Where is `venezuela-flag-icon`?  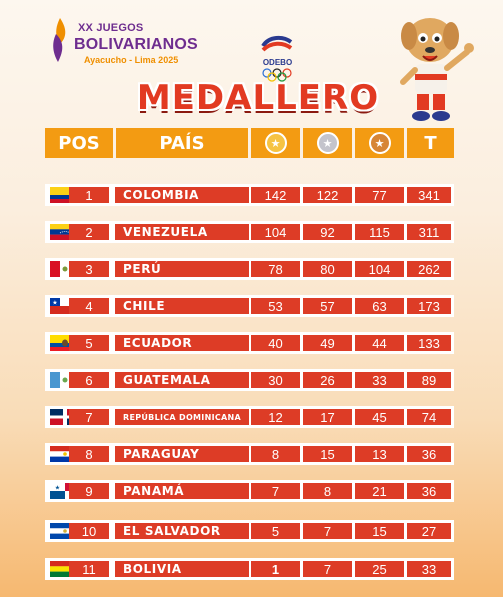 venezuela-flag-icon is located at coordinates (65, 232).